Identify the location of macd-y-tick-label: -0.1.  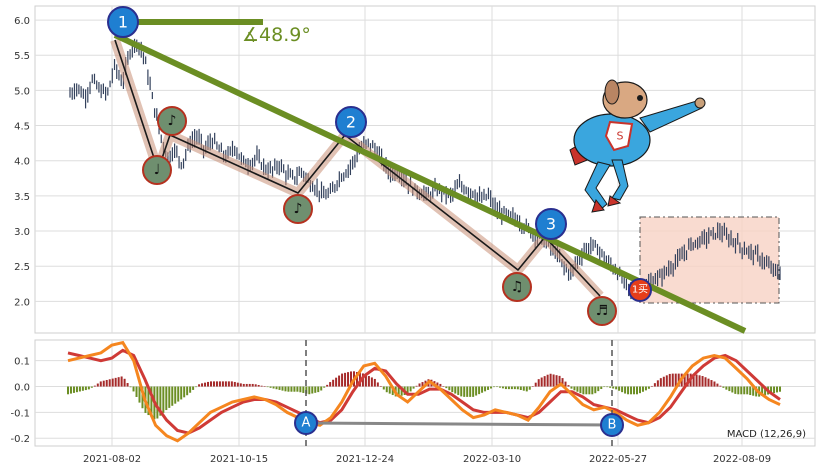
(20, 413).